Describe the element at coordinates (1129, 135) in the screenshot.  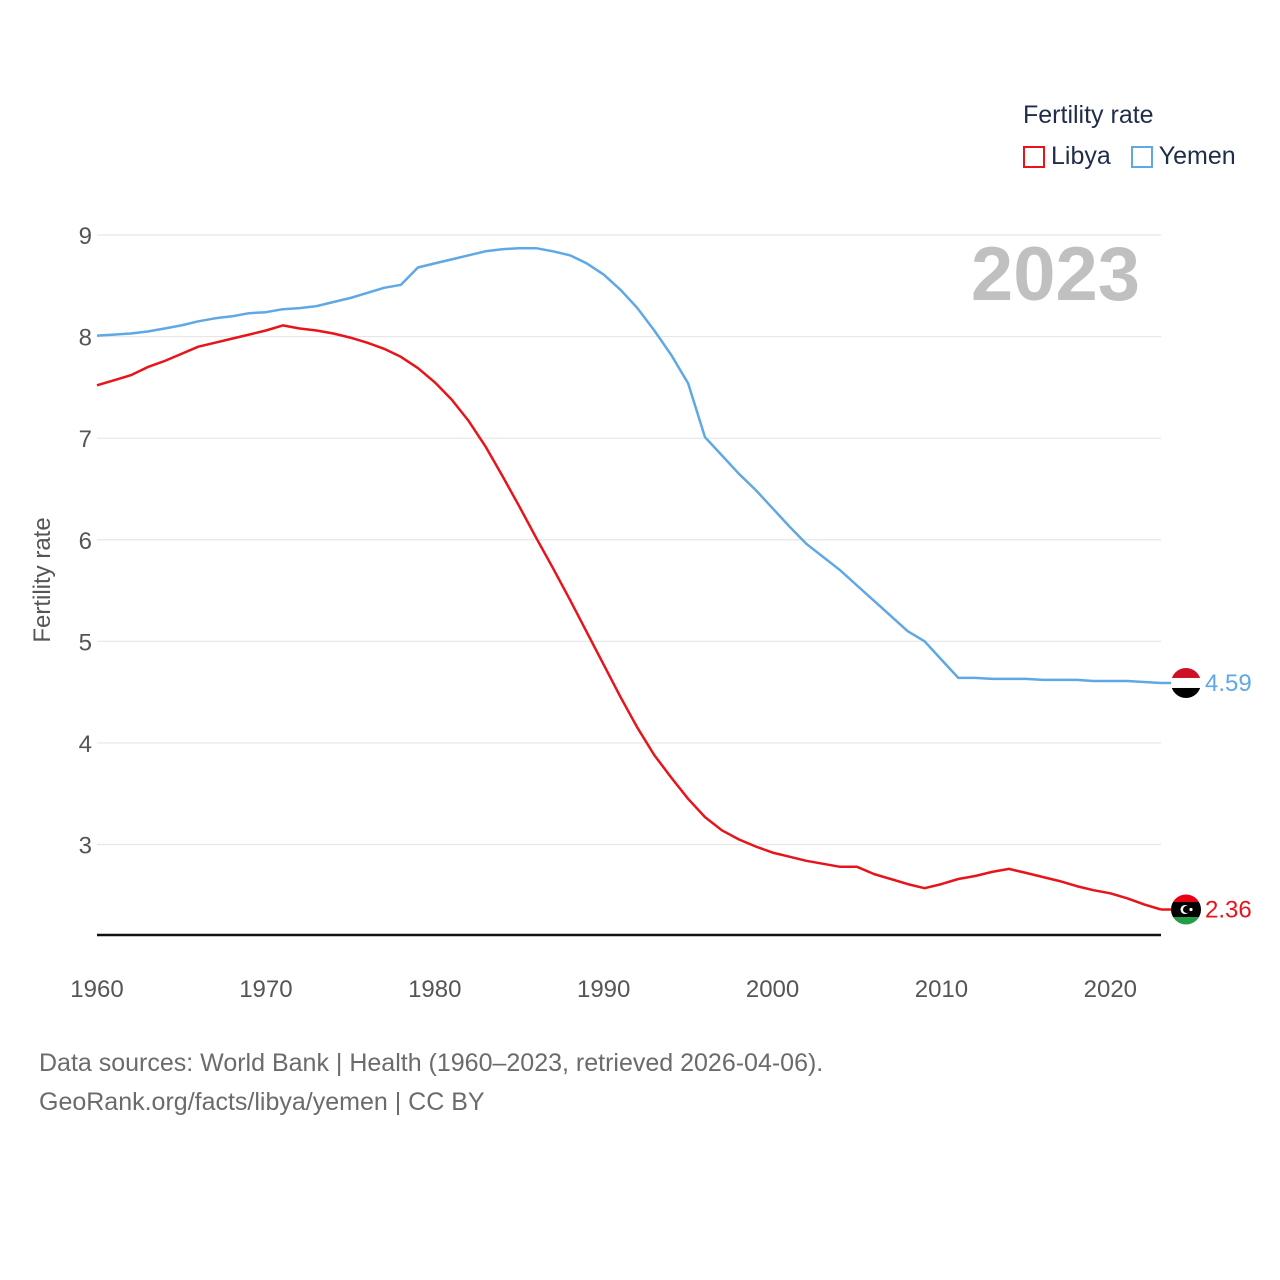
I see `legend: Fertility rate Libya Yemen` at that location.